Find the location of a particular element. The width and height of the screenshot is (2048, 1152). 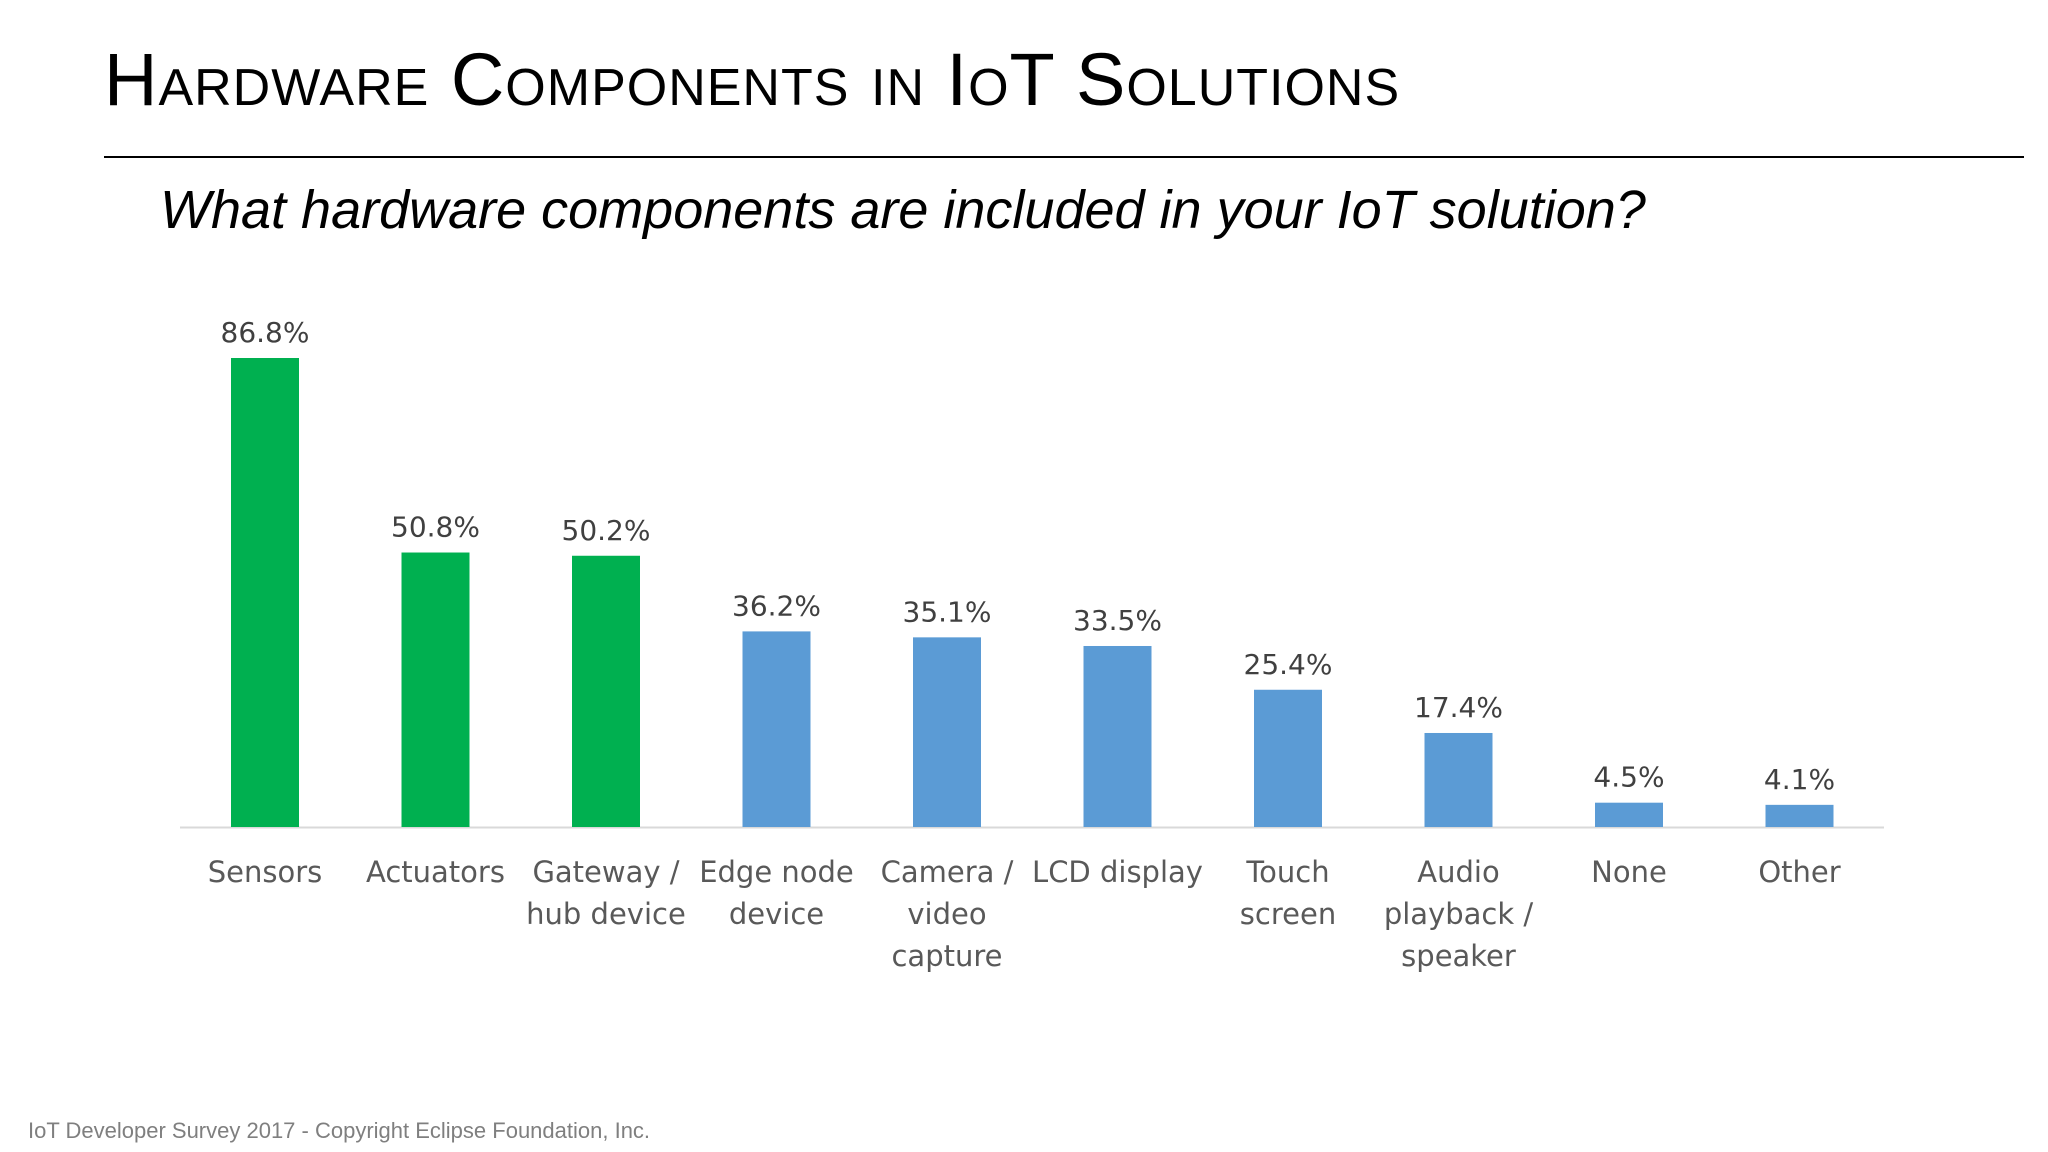

data-label: 50.2% is located at coordinates (606, 530).